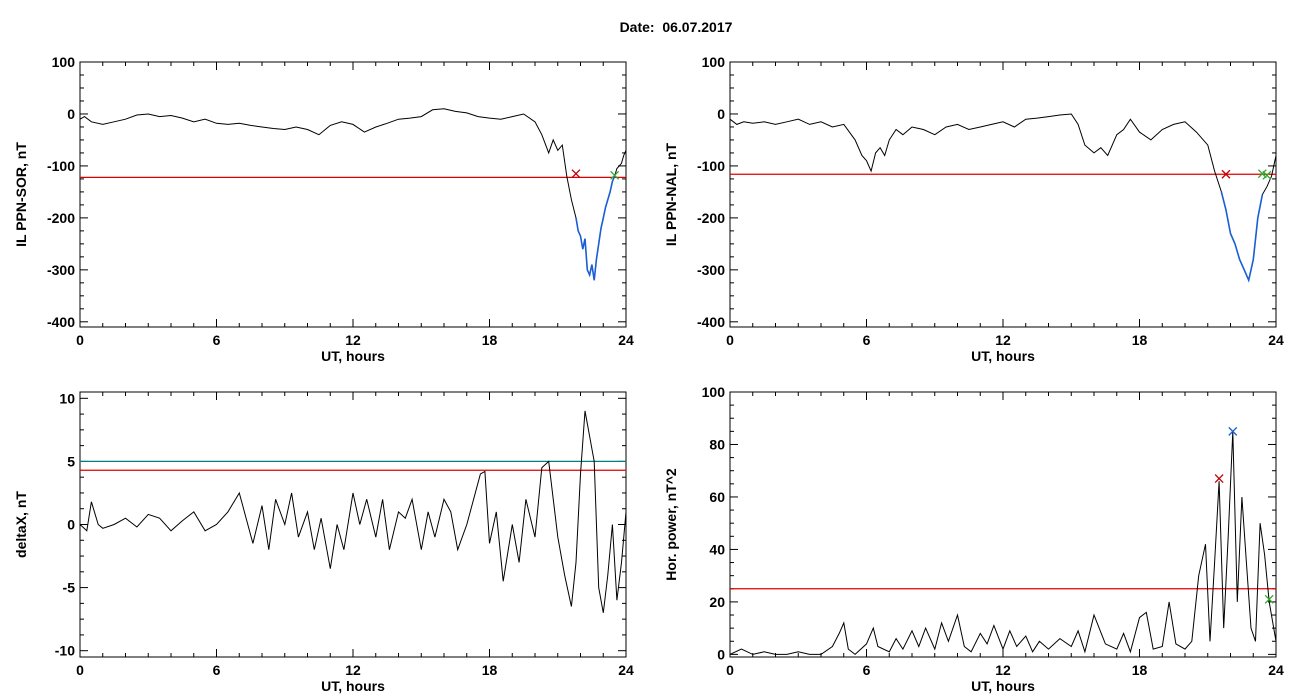  I want to click on y-tick-label: 40, so click(717, 549).